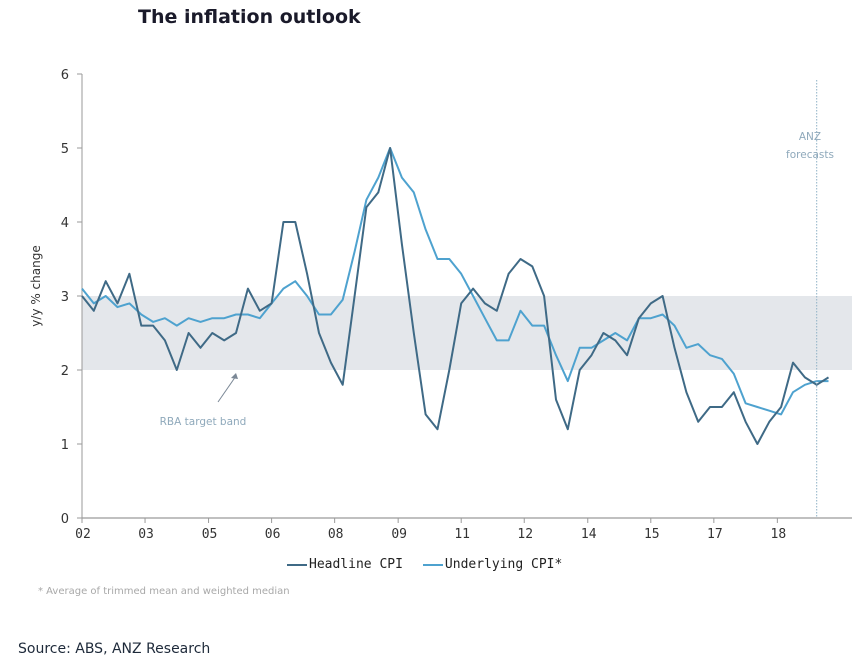 The image size is (856, 672). What do you see at coordinates (810, 137) in the screenshot?
I see `forecast-label-line1: ANZ` at bounding box center [810, 137].